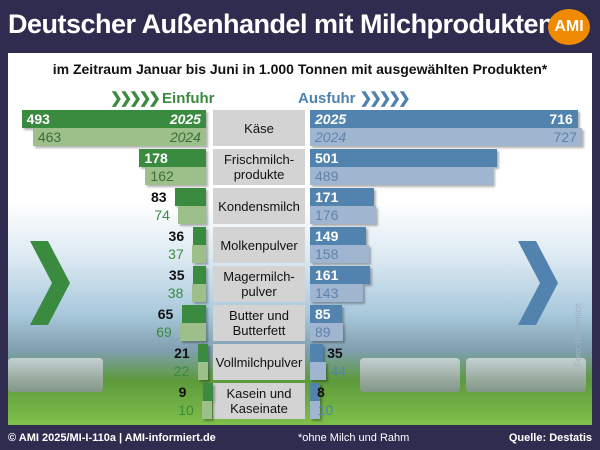 This screenshot has height=450, width=600. I want to click on category-label: Molkenpulver, so click(259, 245).